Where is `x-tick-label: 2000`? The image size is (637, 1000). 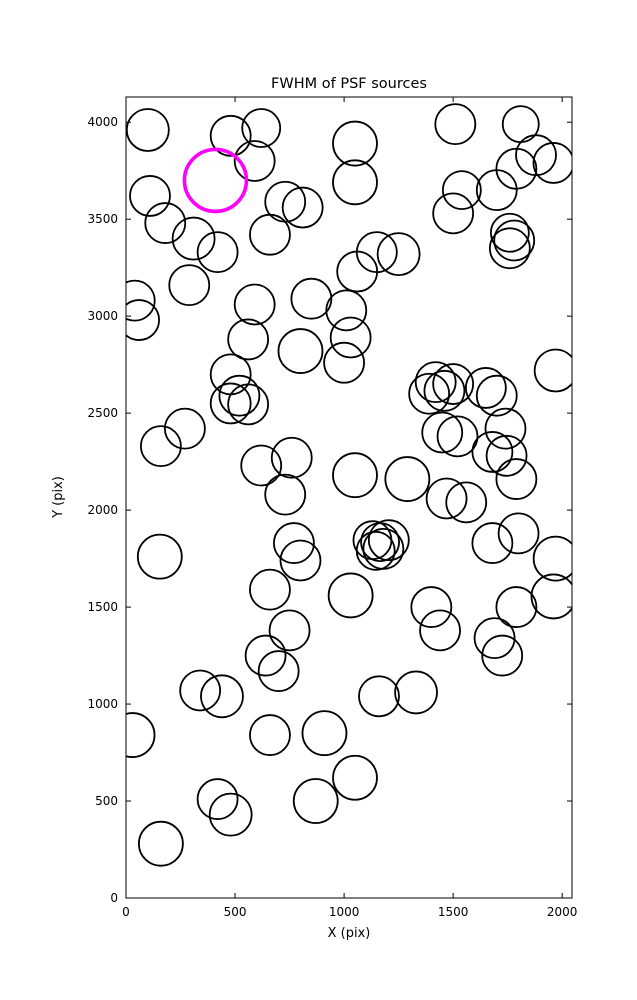 x-tick-label: 2000 is located at coordinates (562, 912).